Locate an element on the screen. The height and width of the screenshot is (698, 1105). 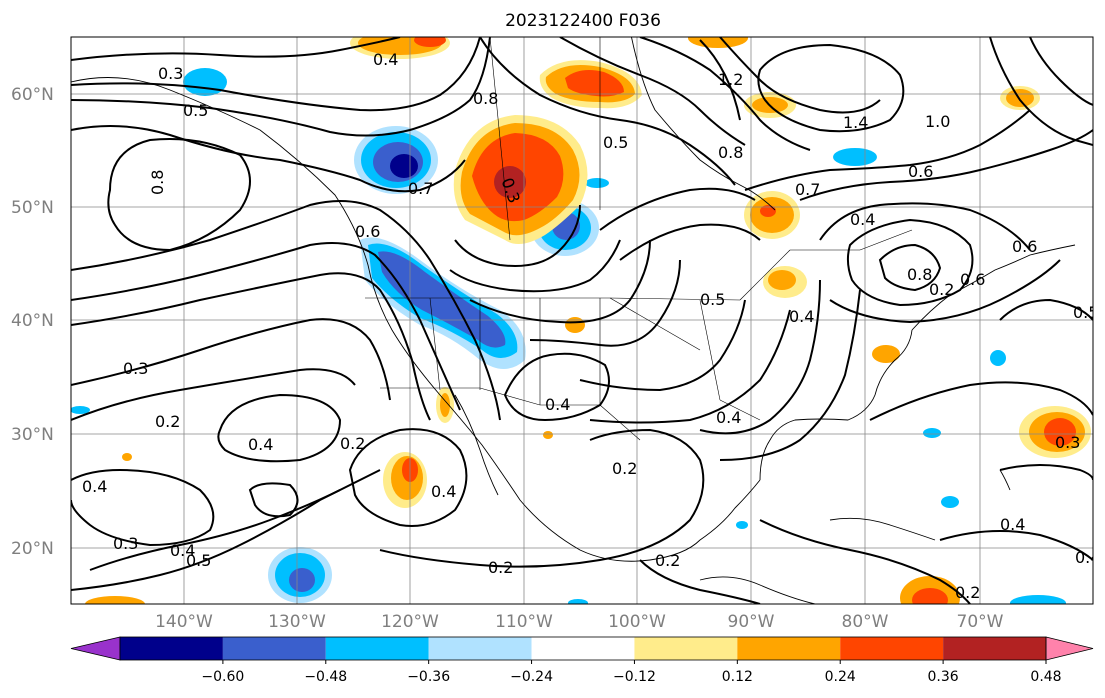
colorbar-tick-label: −0.36 is located at coordinates (428, 677).